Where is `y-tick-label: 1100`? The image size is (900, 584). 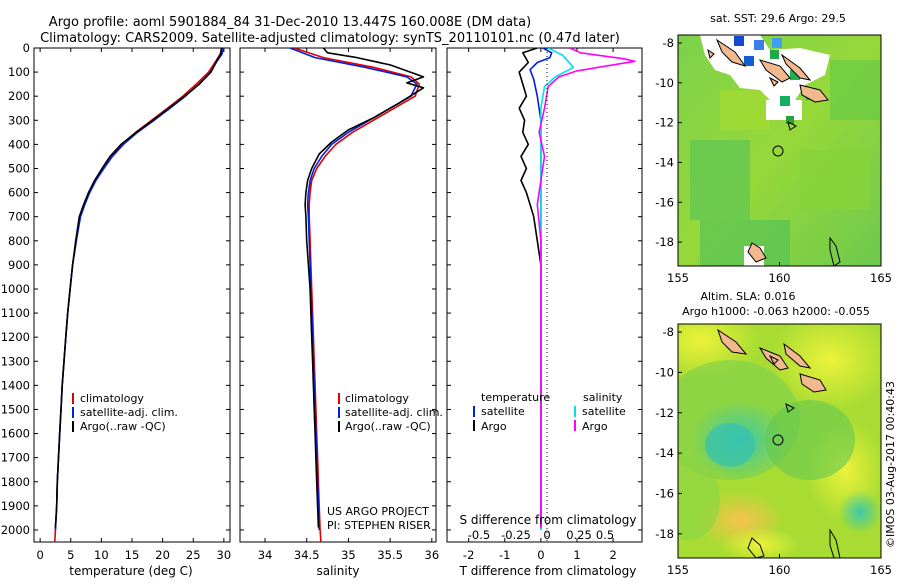 y-tick-label: 1100 is located at coordinates (15, 313).